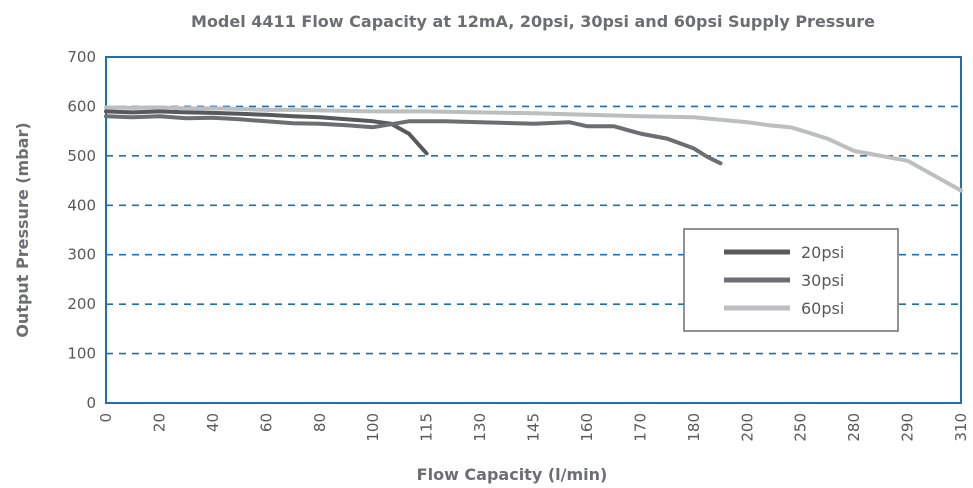  Describe the element at coordinates (373, 427) in the screenshot. I see `x-tick-label: 100` at that location.